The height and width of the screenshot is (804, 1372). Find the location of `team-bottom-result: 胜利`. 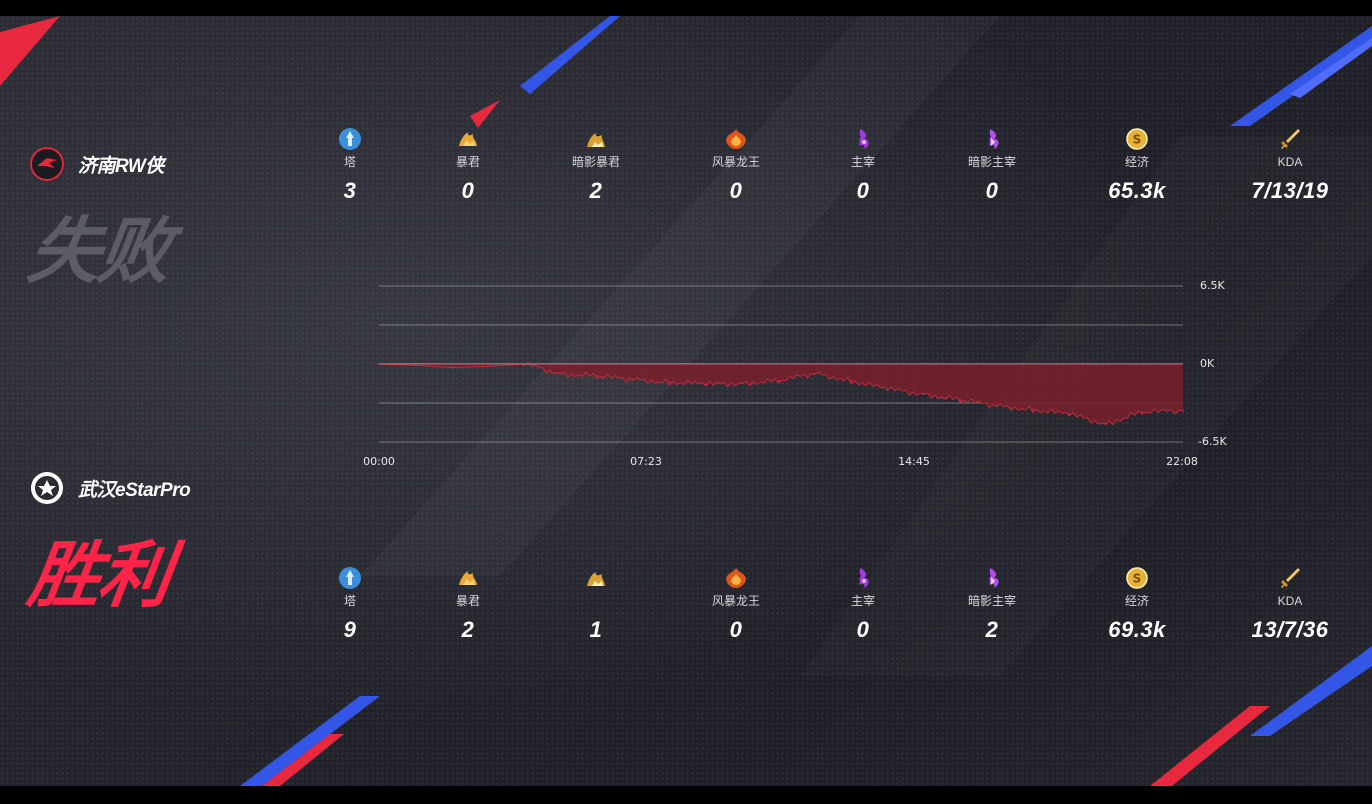

team-bottom-result: 胜利 is located at coordinates (99, 576).